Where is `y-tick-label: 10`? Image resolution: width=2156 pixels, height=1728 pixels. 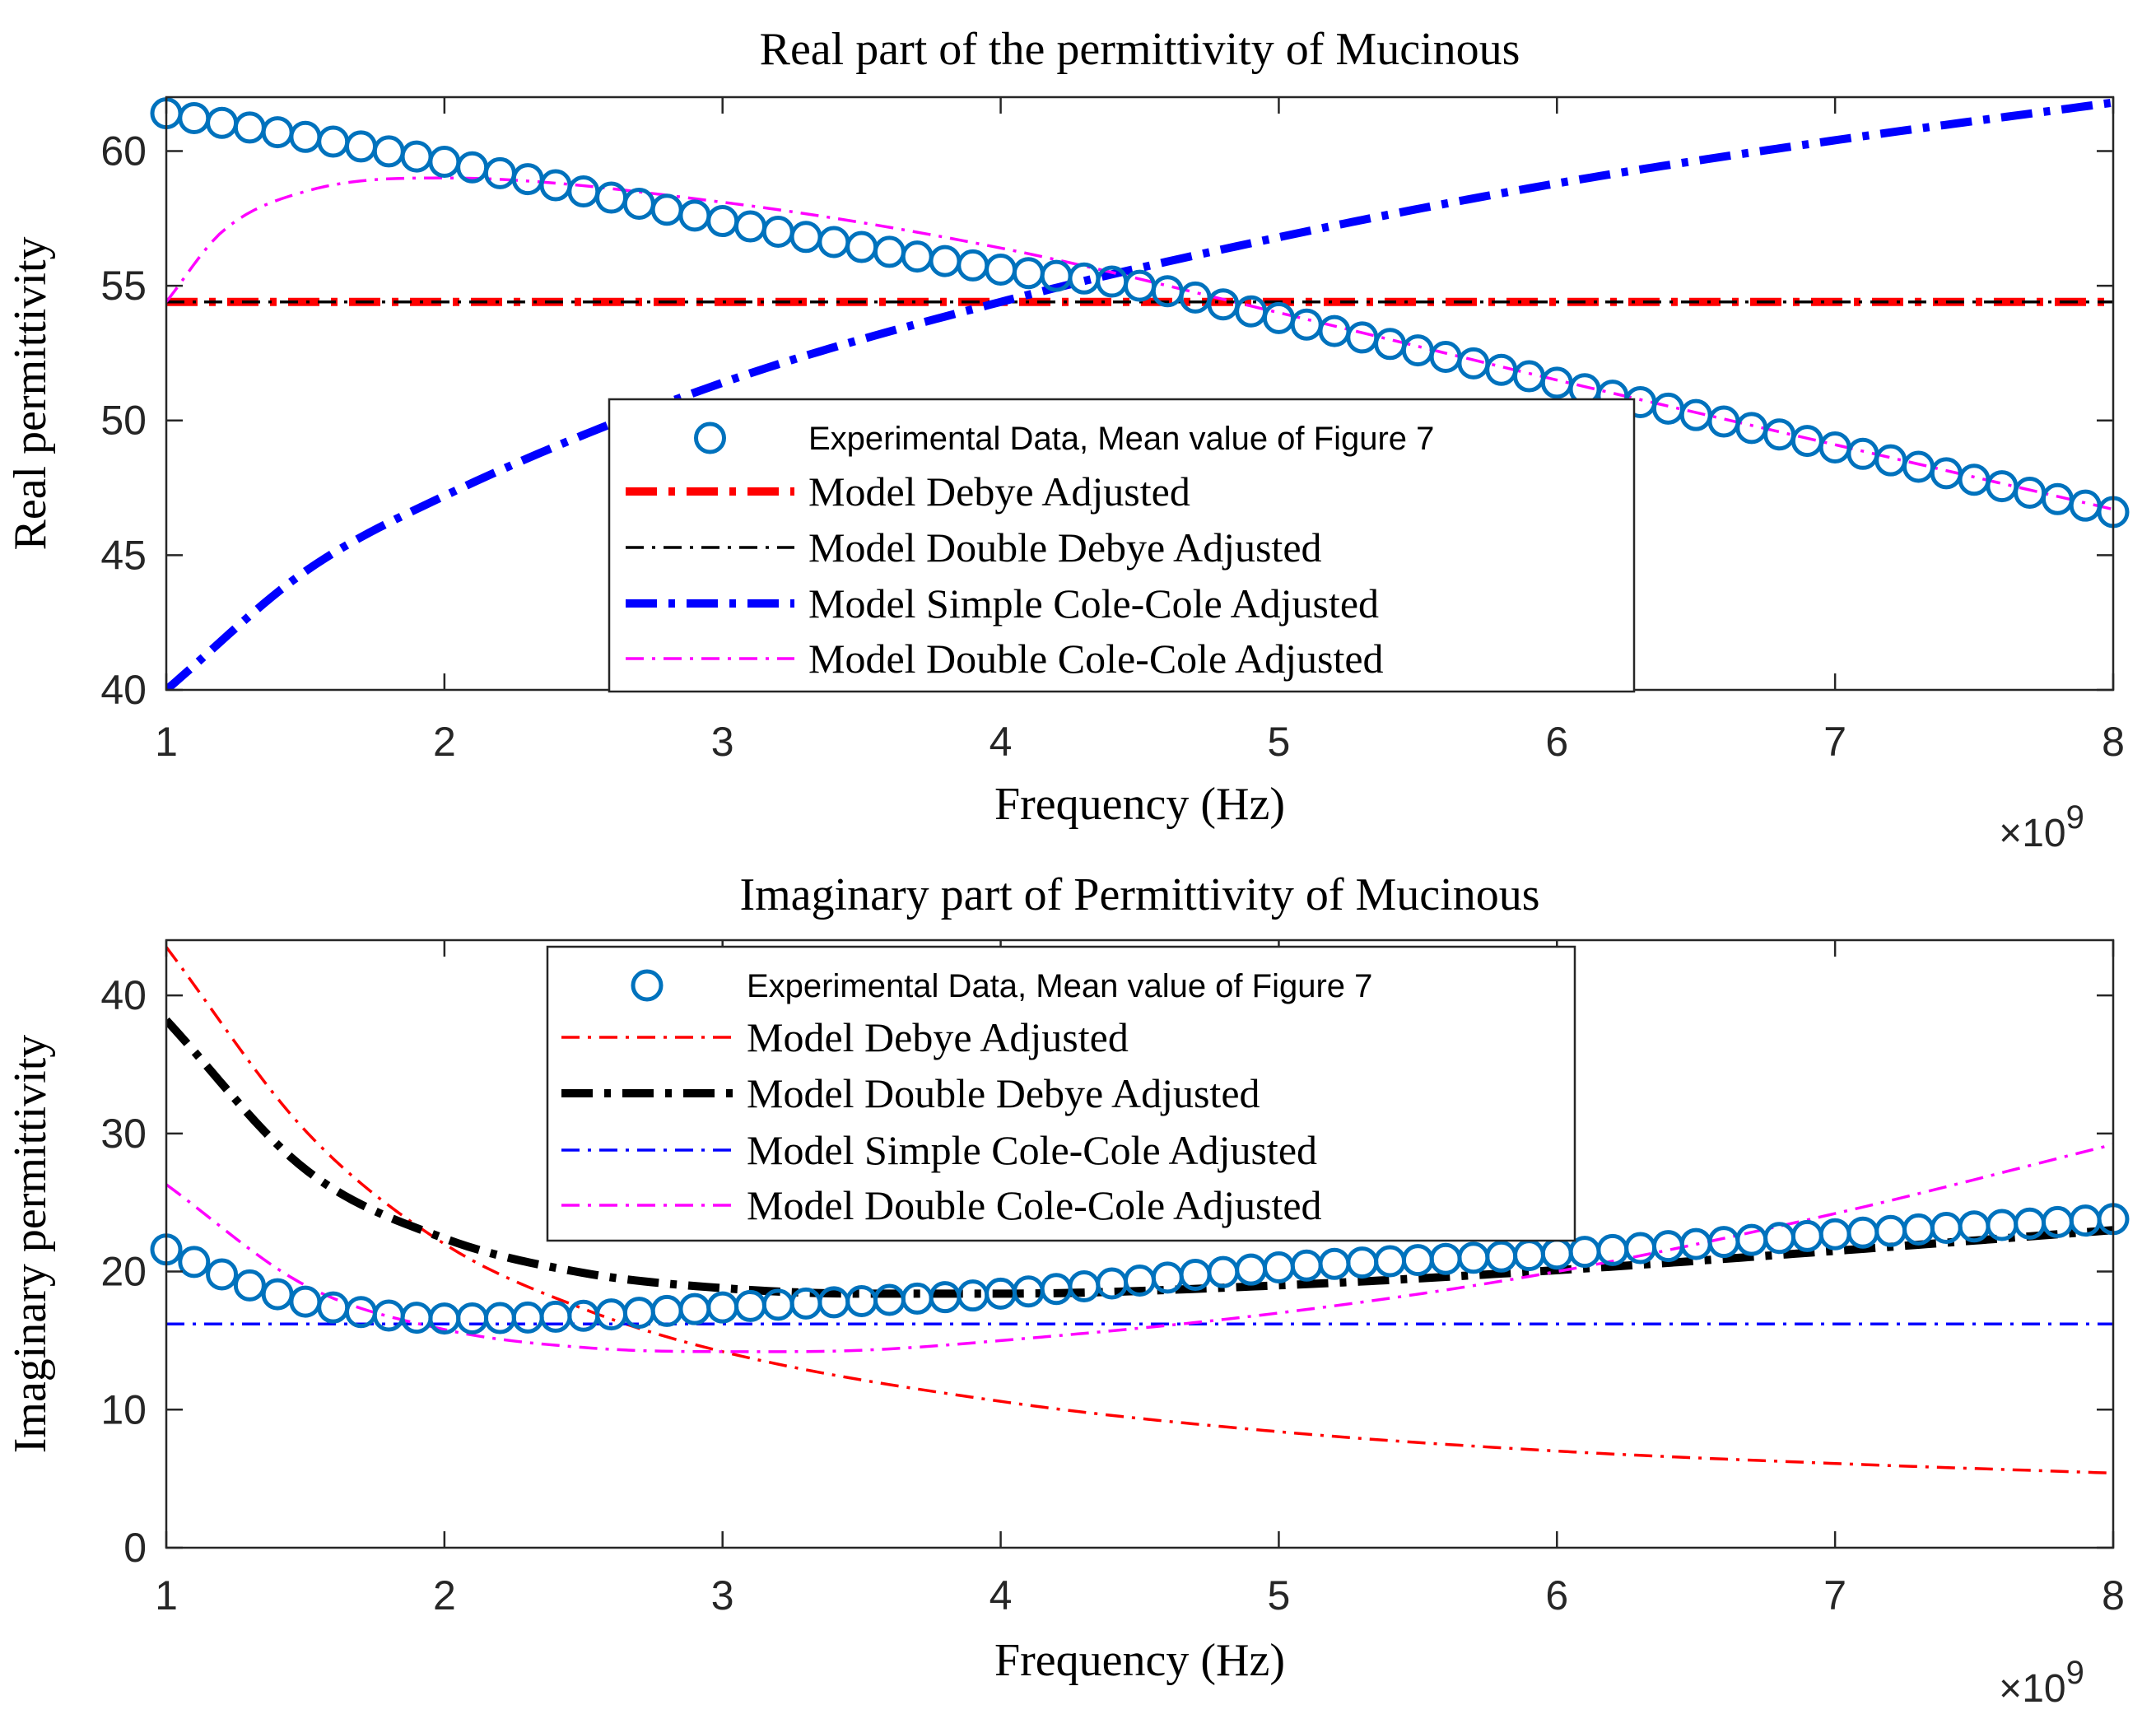
y-tick-label: 10 is located at coordinates (123, 1409).